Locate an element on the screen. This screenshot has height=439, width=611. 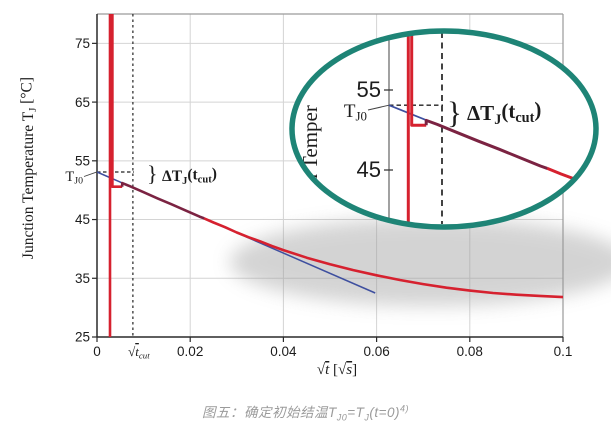
x-axis-label: √t [√s] is located at coordinates (337, 370).